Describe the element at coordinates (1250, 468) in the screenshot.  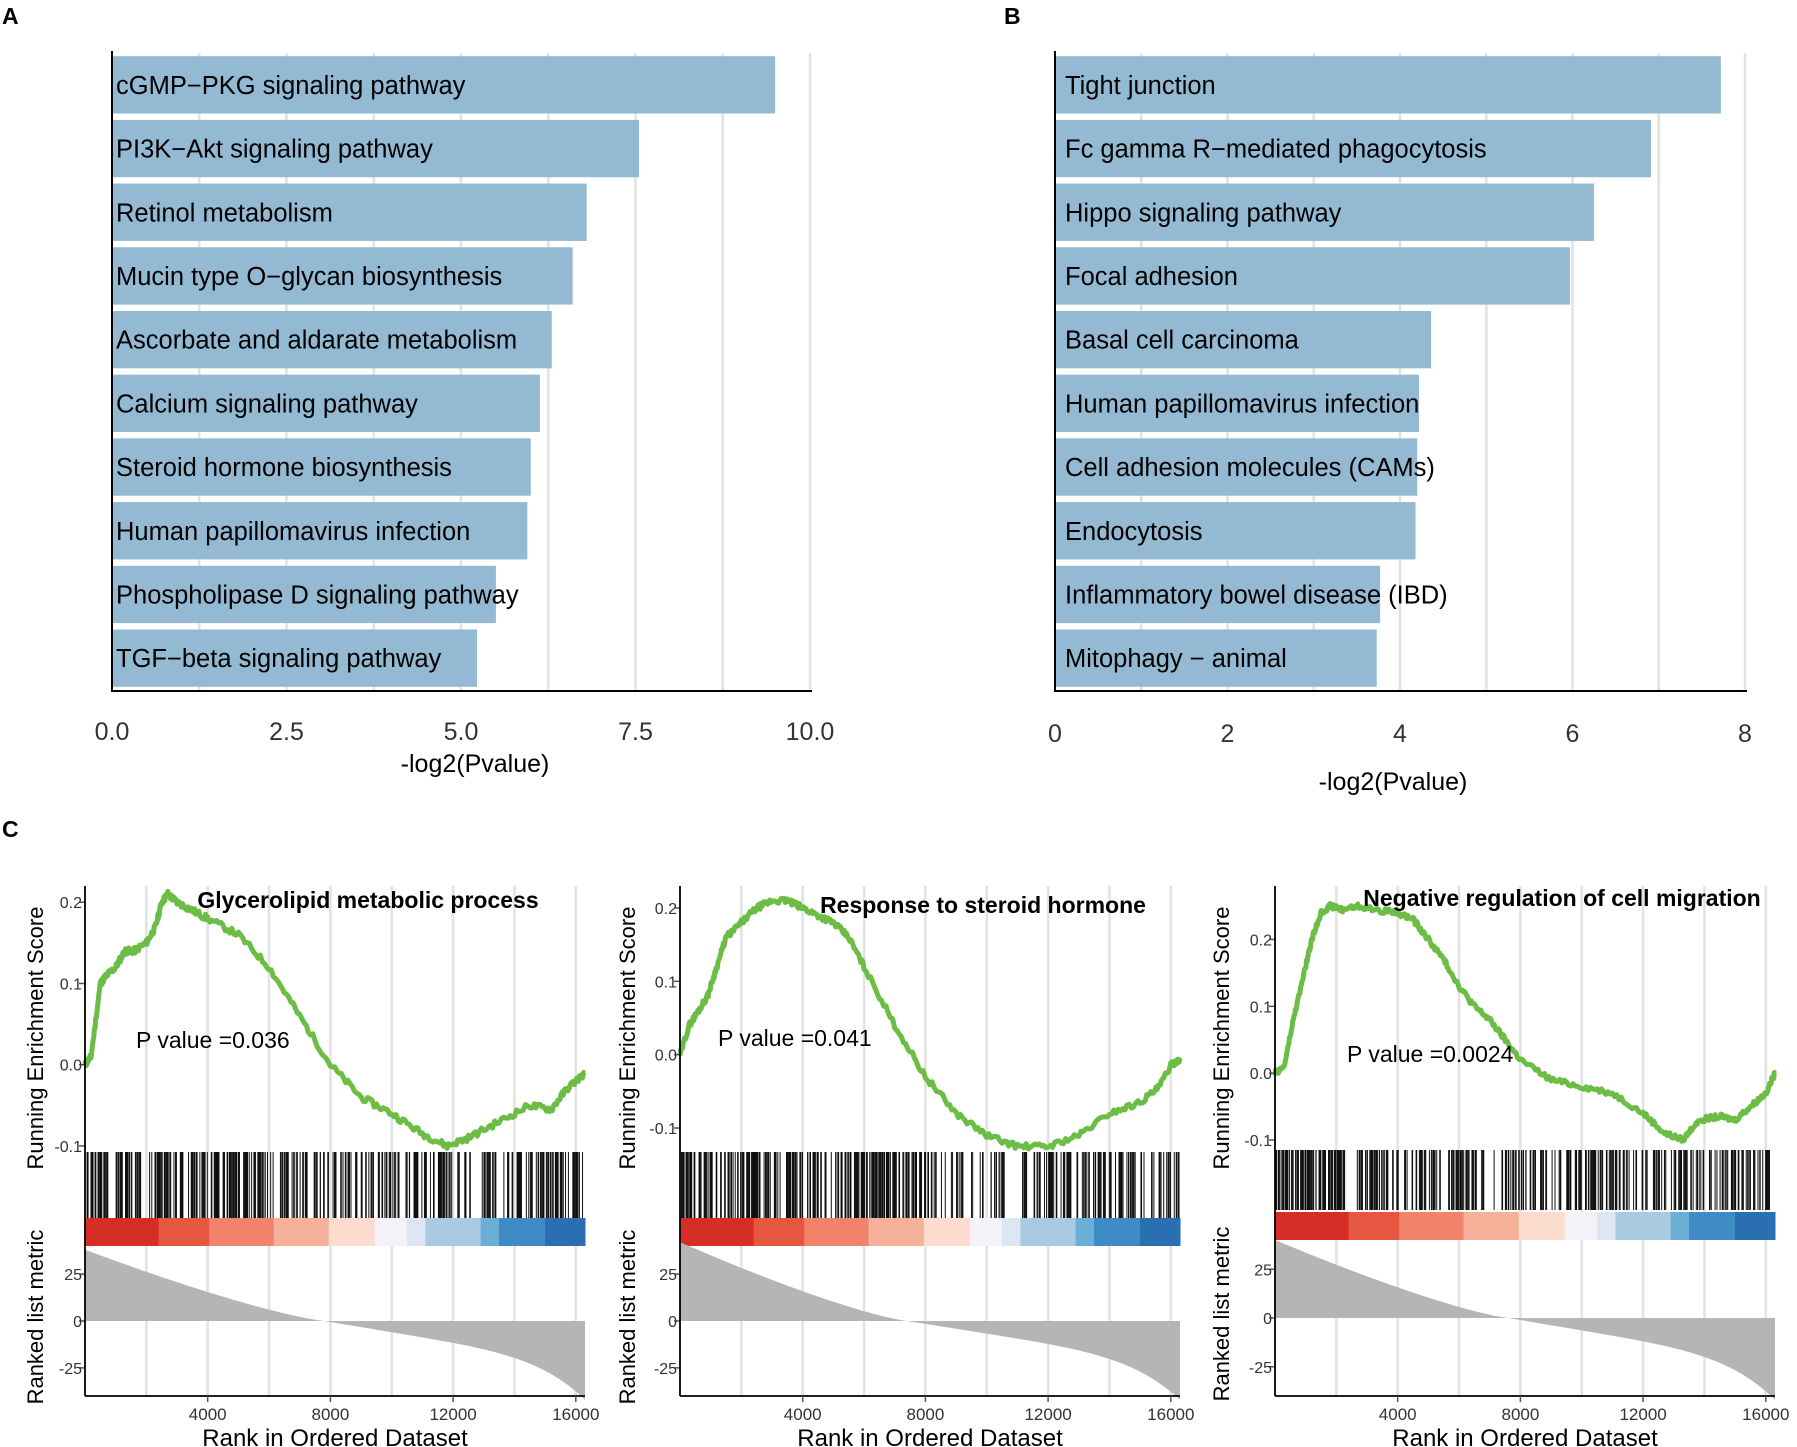
I see `bar-label: Cell adhesion molecules (CAMs)` at that location.